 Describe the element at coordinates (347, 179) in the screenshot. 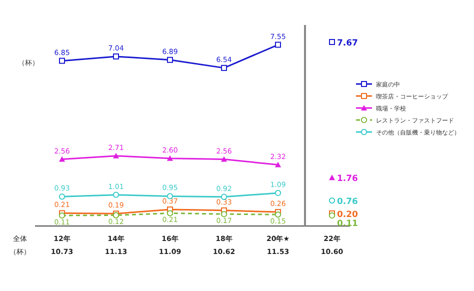

I see `data-label: 1.76` at that location.